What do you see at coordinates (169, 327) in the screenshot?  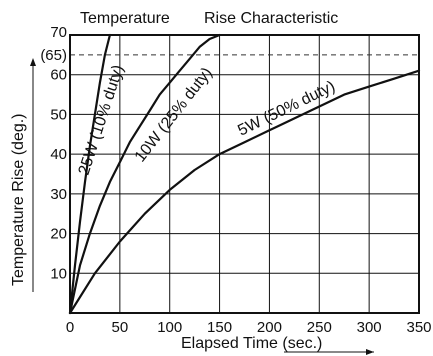 I see `x-tick-label-100: 100` at bounding box center [169, 327].